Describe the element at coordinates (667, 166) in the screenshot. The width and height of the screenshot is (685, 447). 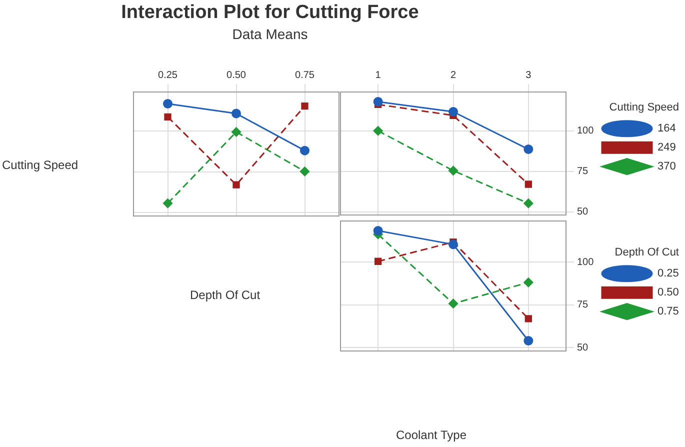
I see `legend-label: 370` at that location.